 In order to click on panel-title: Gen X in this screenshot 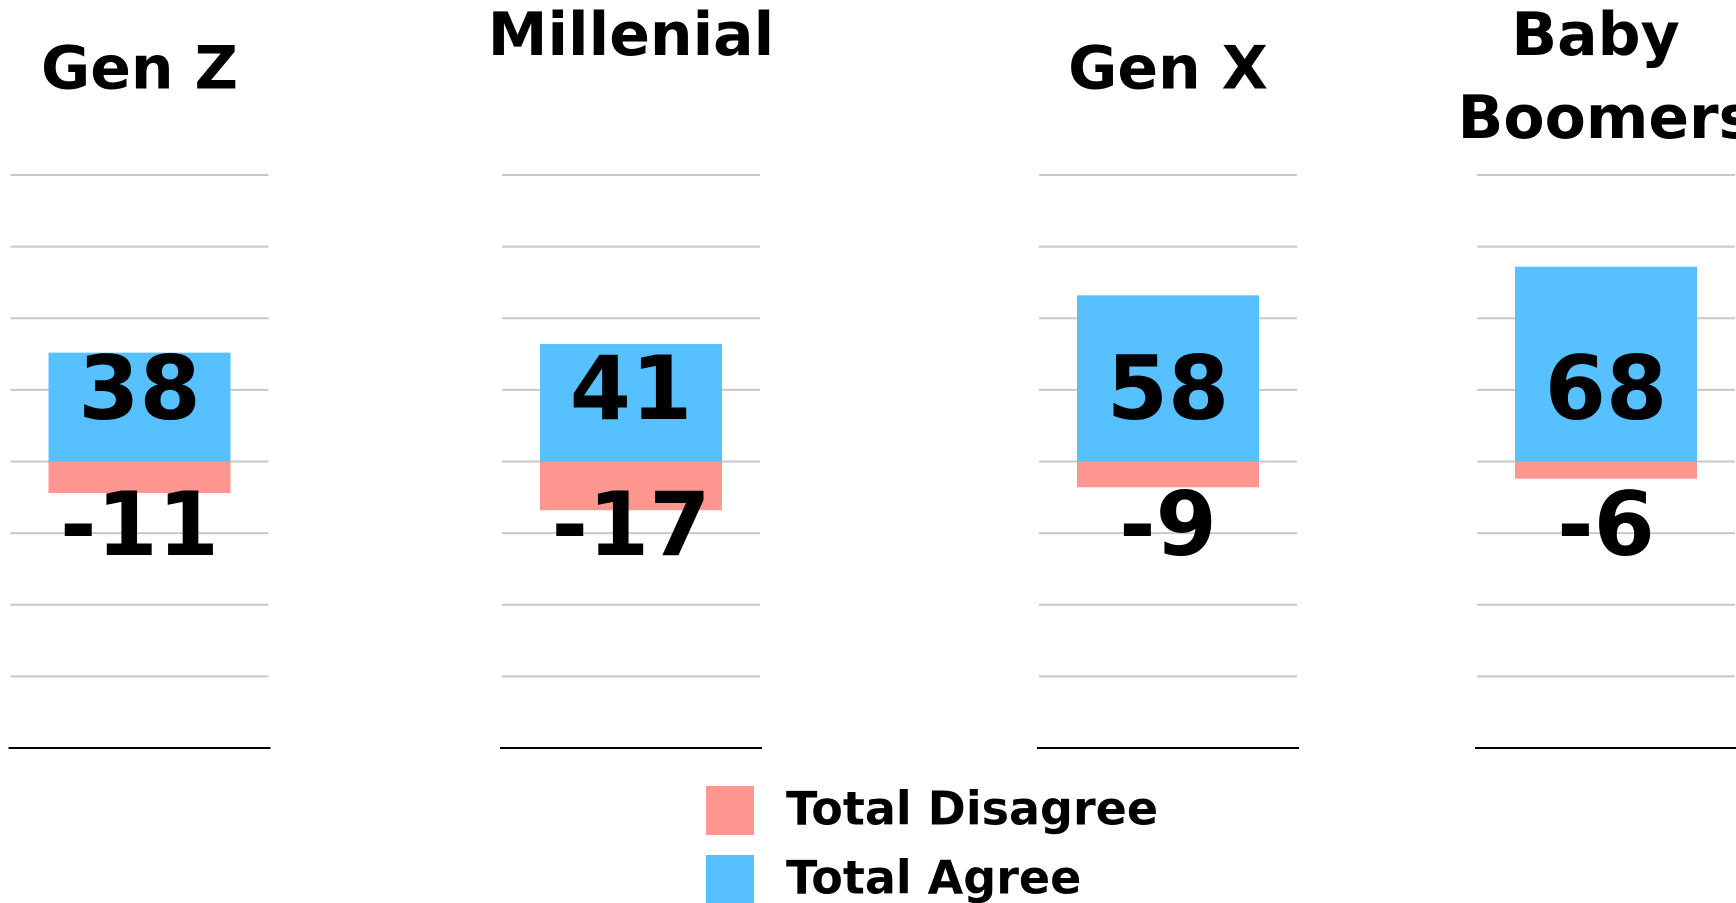, I will do `click(1168, 69)`.